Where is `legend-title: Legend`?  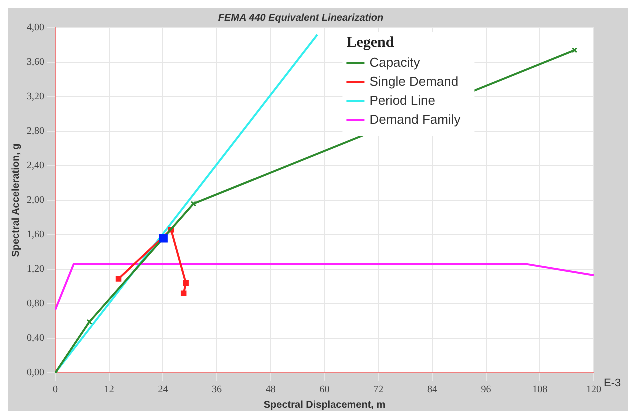
legend-title: Legend is located at coordinates (370, 42).